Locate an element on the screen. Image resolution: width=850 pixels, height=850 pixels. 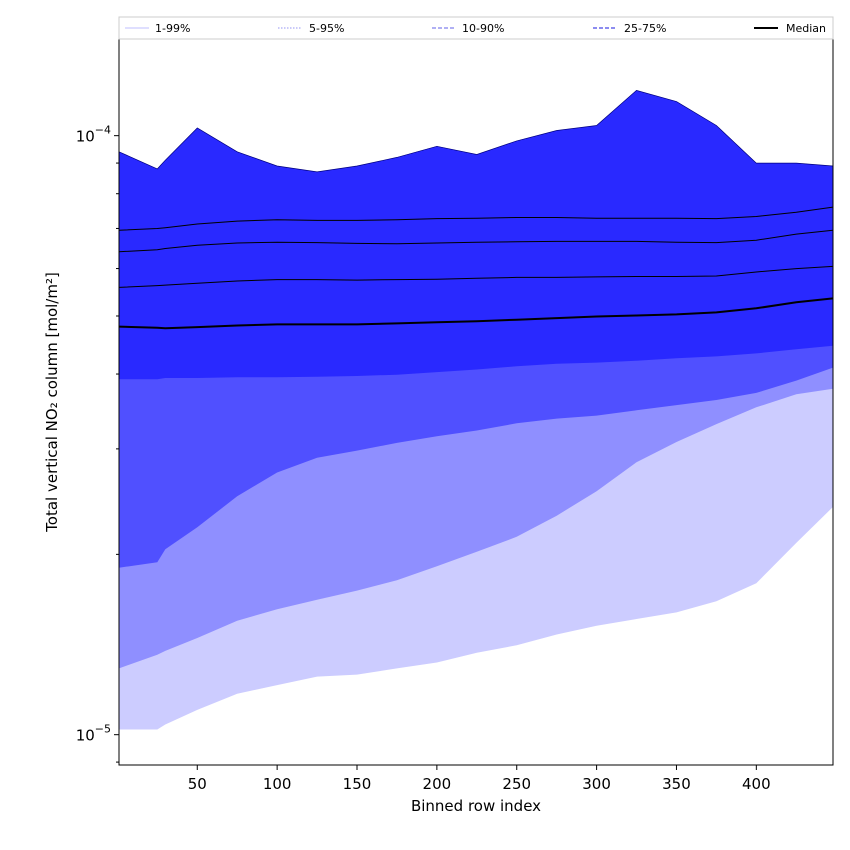
x-tick-label: 150 is located at coordinates (357, 784).